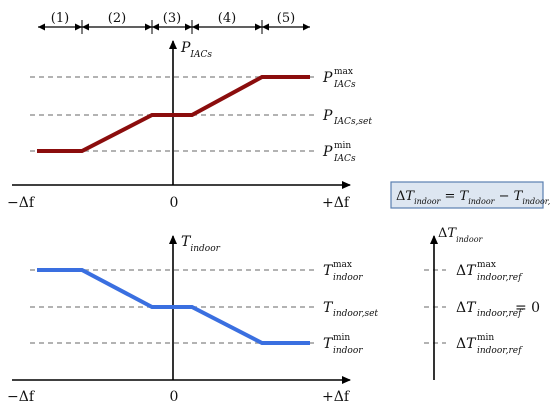 The width and height of the screenshot is (550, 407). I want to click on temp-x-left-label: −Δf, so click(21, 397).